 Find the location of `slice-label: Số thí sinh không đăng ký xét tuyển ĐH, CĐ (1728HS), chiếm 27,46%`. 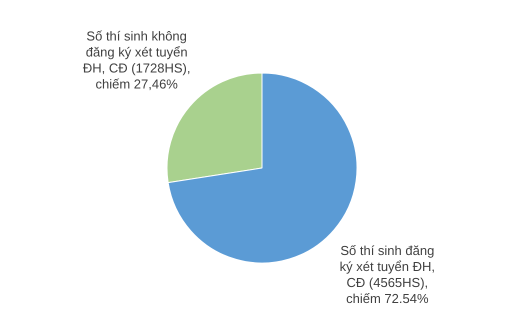

slice-label: Số thí sinh không đăng ký xét tuyển ĐH, CĐ (1728HS), chiếm 27,46% is located at coordinates (136, 60).